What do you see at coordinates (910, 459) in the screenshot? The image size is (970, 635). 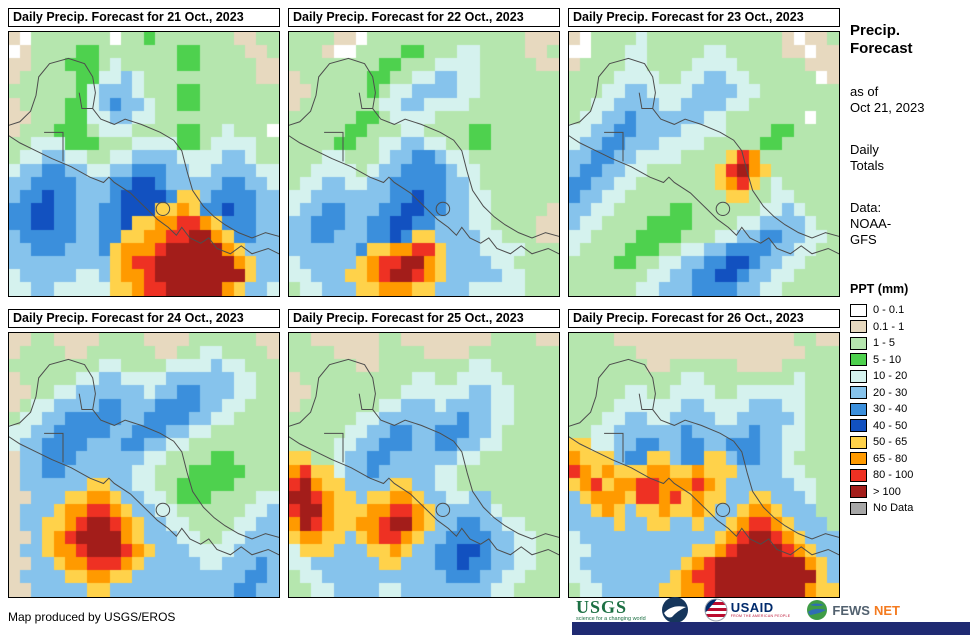 I see `legend-row: 65 - 80` at bounding box center [910, 459].